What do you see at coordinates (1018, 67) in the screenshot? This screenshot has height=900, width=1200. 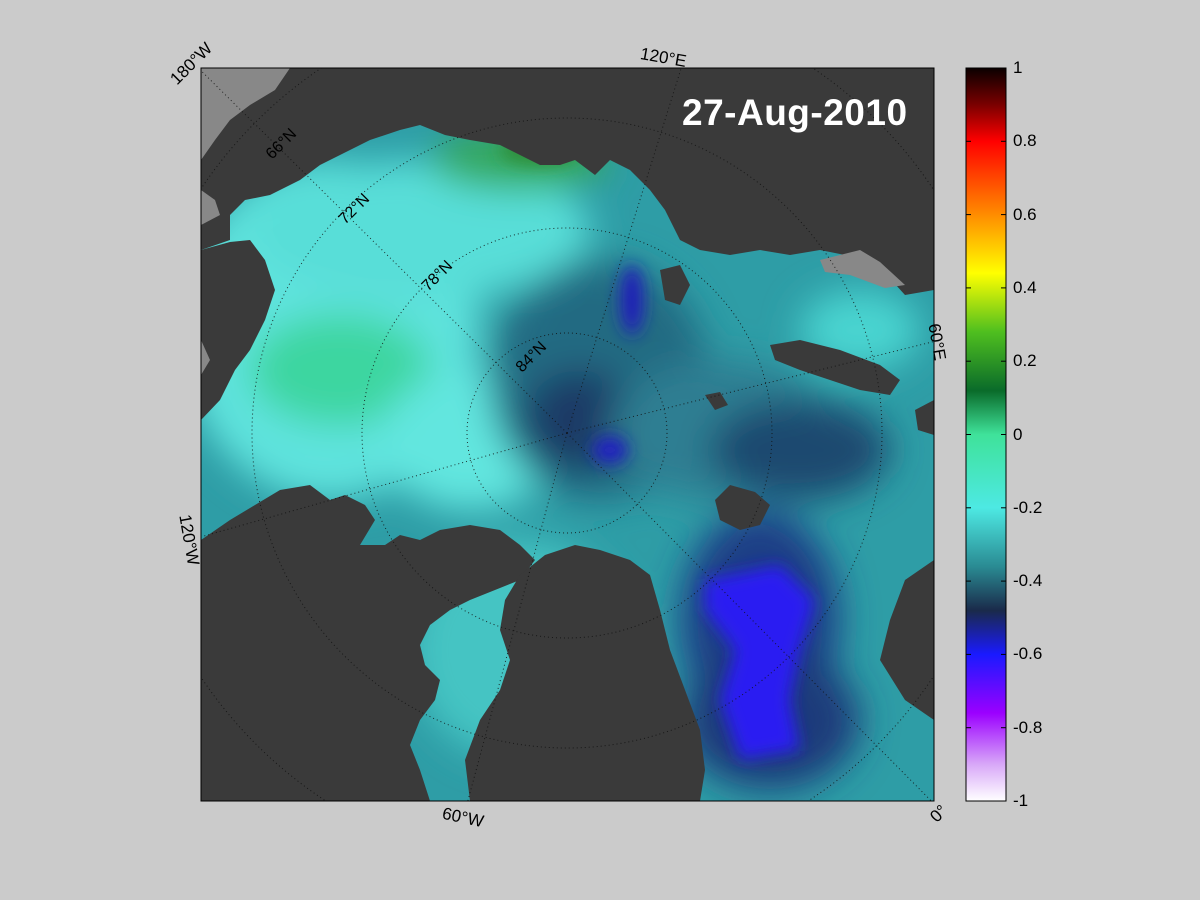 I see `colorbar-tick-label: 1` at bounding box center [1018, 67].